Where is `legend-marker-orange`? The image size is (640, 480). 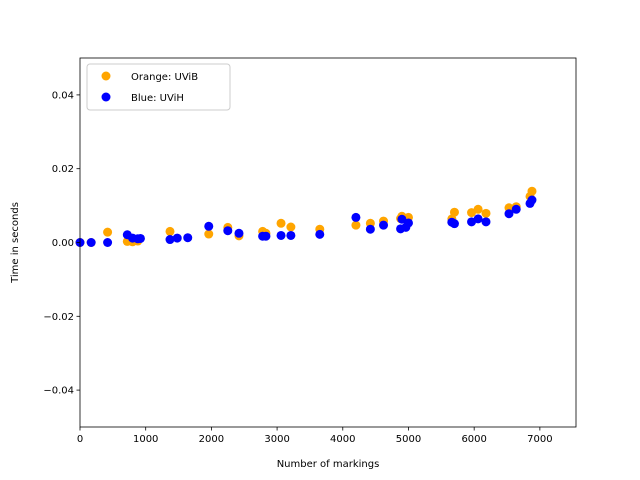 legend-marker-orange is located at coordinates (106, 76).